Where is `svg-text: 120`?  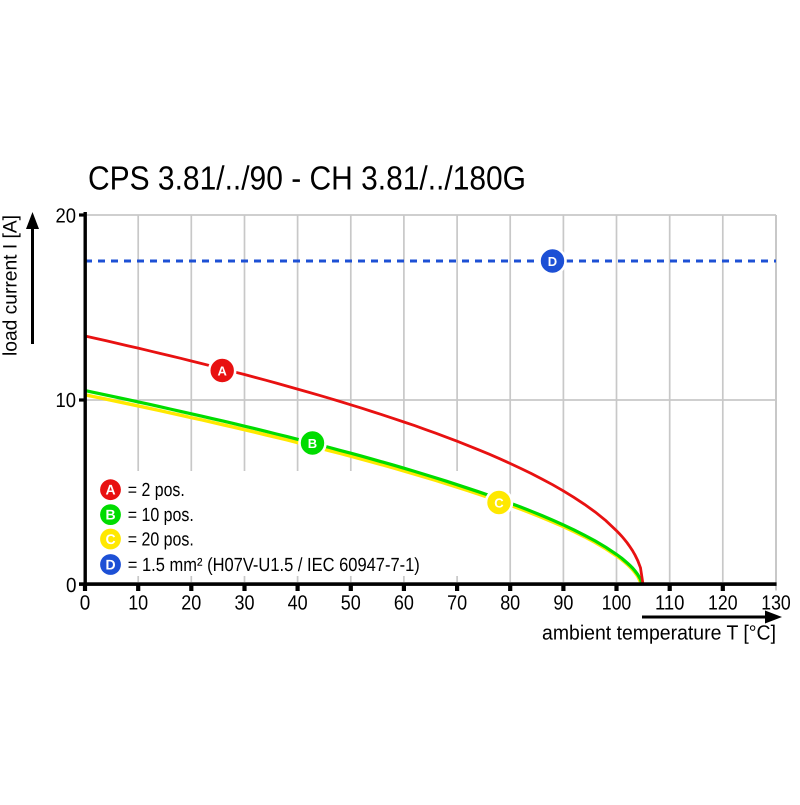 svg-text: 120 is located at coordinates (723, 602).